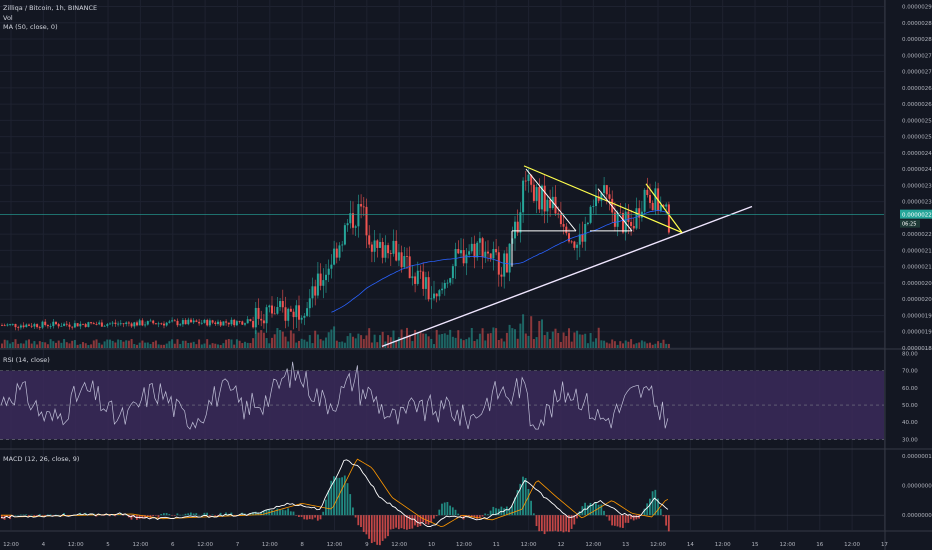 The image size is (932, 550). What do you see at coordinates (30, 27) in the screenshot?
I see `ma-legend: MA (50, close, 0)` at bounding box center [30, 27].